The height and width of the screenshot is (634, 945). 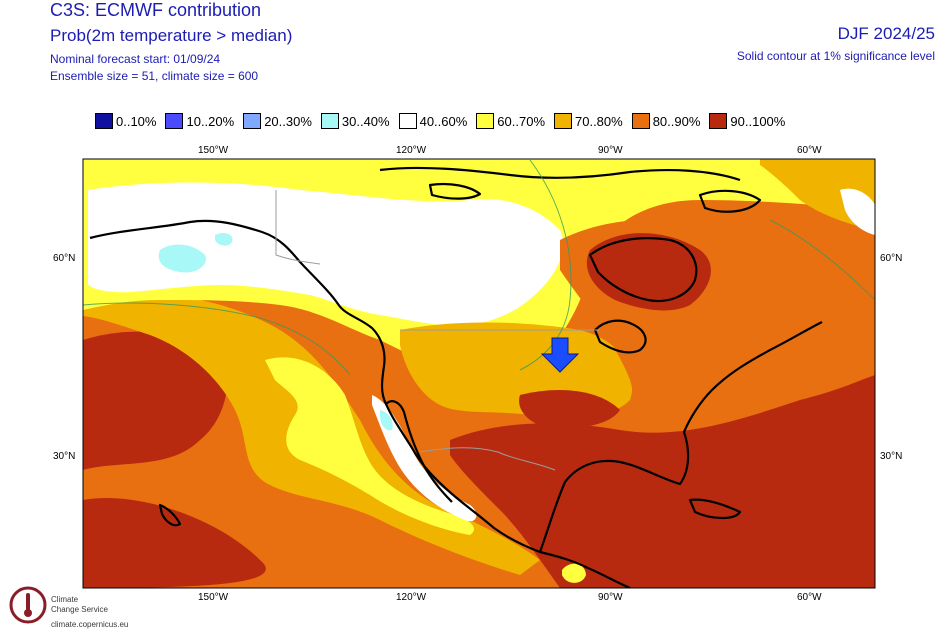 What do you see at coordinates (210, 121) in the screenshot?
I see `legend-label: 10..20%` at bounding box center [210, 121].